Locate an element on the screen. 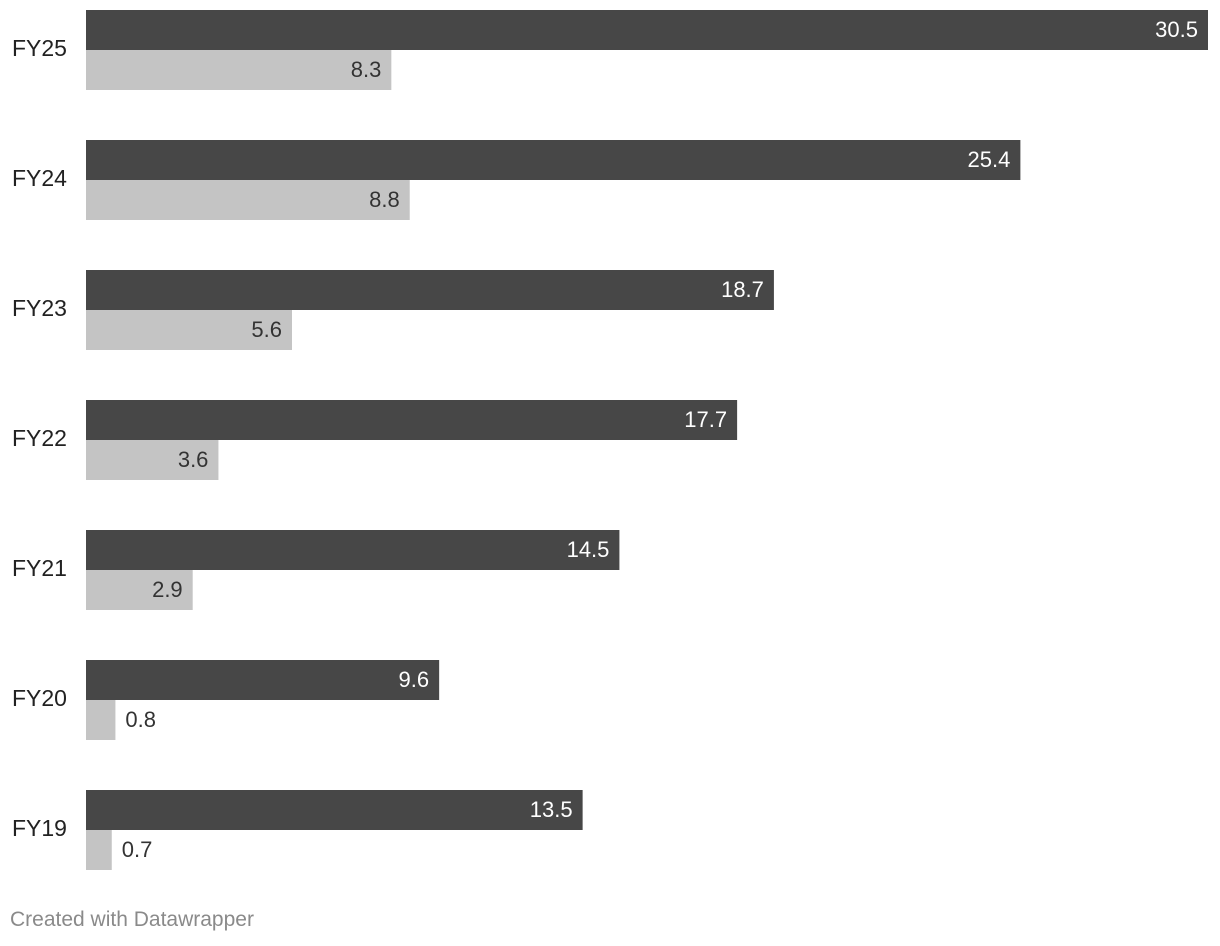  data-label: 0.7 is located at coordinates (137, 849).